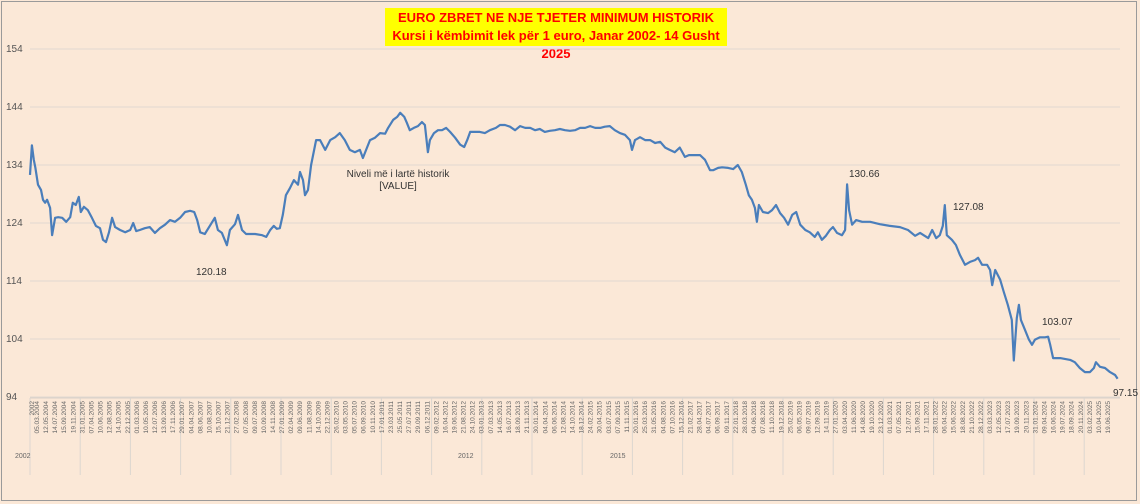 The width and height of the screenshot is (1140, 504). I want to click on x-tick-label: 27.02.2008, so click(237, 417).